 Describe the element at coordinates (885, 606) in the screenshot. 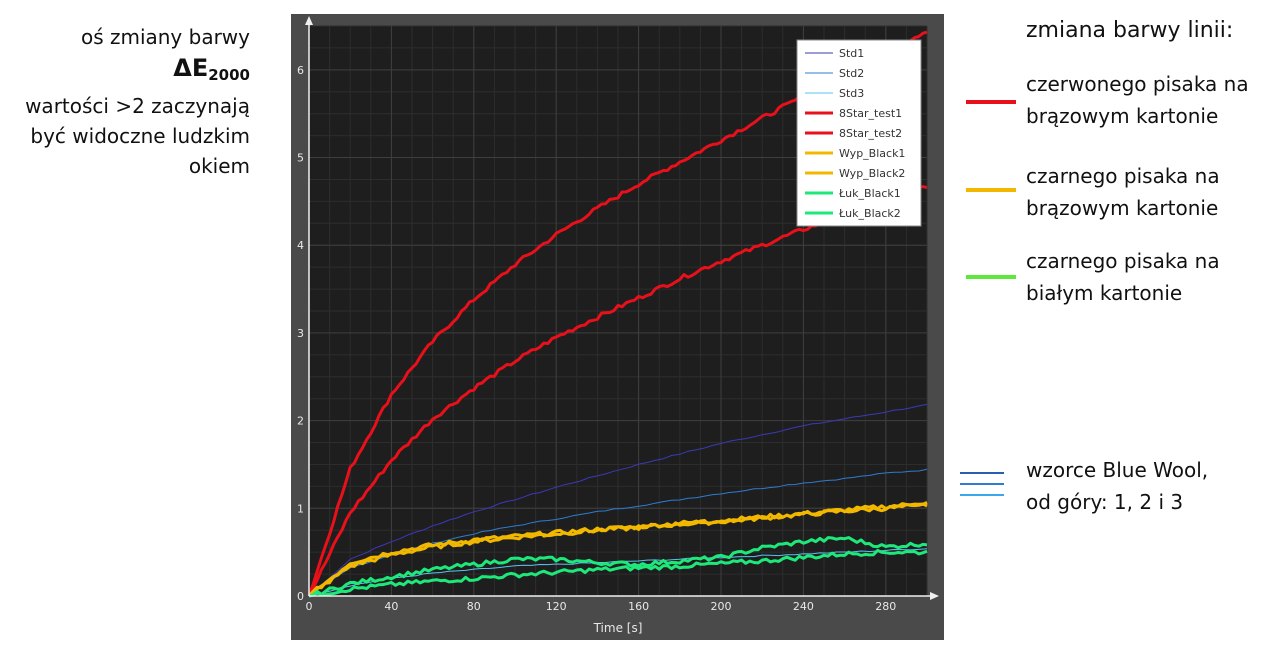

I see `x-tick-label: 280` at that location.